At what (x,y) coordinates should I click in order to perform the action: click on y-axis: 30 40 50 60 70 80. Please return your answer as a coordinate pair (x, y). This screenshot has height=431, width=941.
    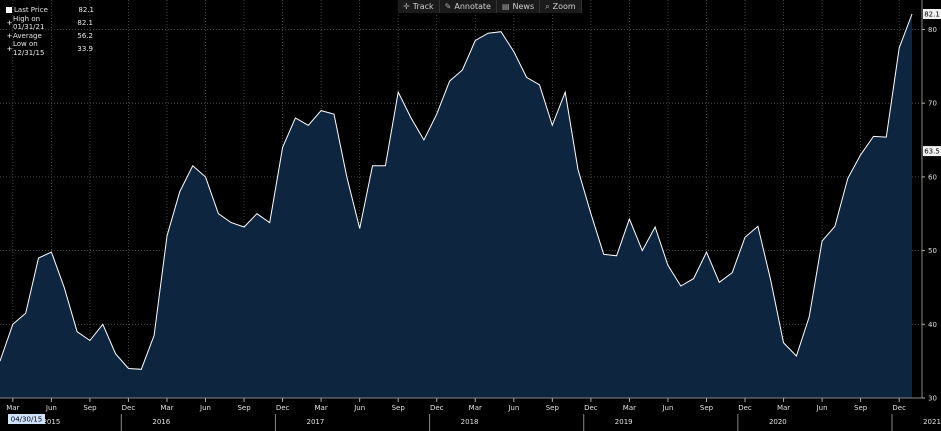
    Looking at the image, I should click on (929, 201).